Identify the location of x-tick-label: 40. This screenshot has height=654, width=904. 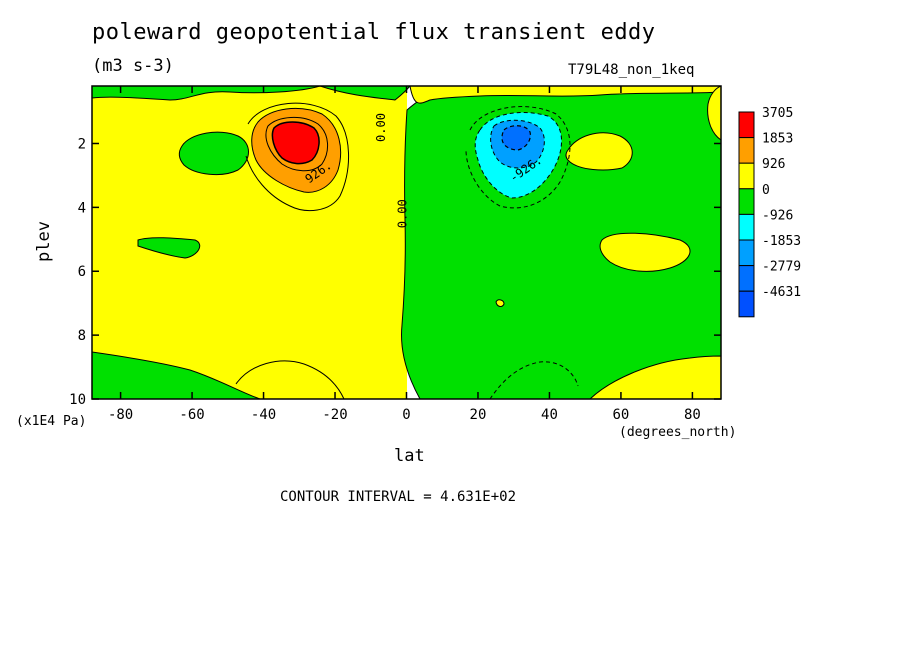
(549, 415).